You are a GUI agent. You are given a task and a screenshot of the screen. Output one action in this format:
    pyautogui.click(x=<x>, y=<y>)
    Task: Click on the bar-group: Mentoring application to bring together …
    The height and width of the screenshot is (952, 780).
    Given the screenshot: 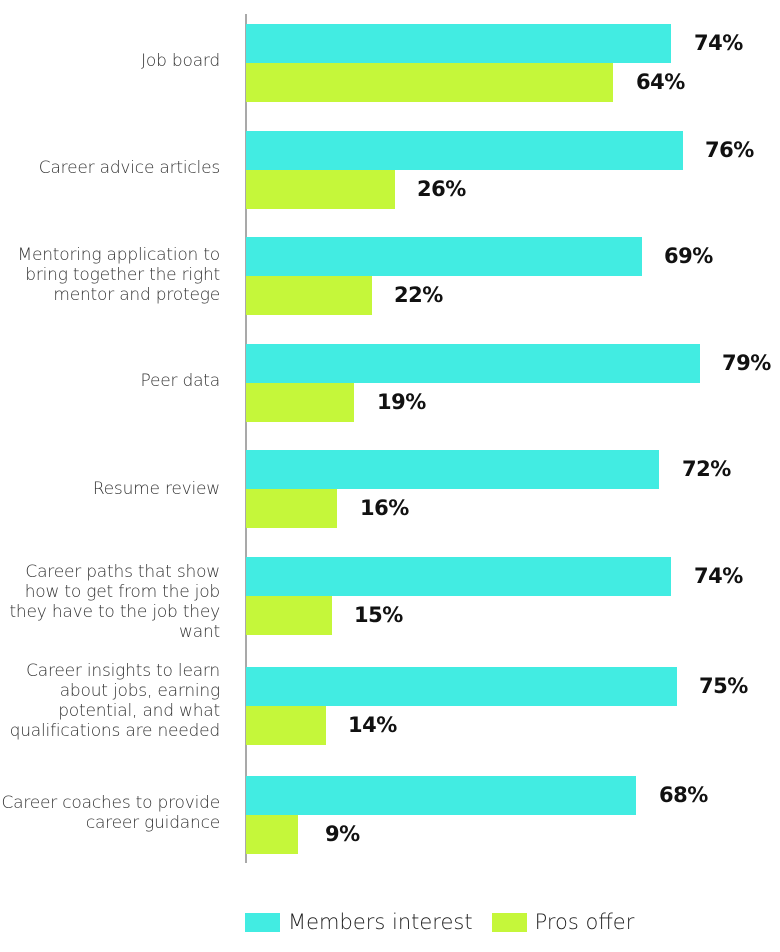 What is the action you would take?
    pyautogui.click(x=390, y=276)
    